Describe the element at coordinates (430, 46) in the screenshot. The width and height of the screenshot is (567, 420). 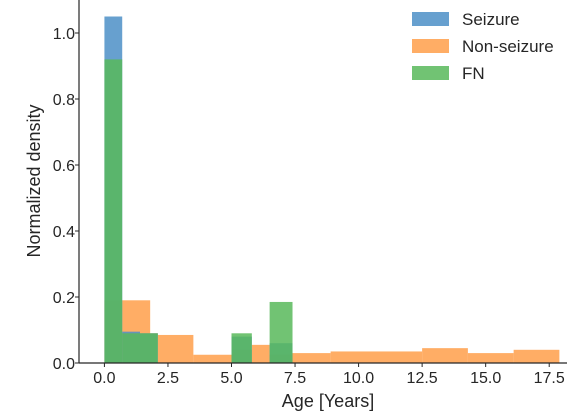
I see `legend-swatch-non-seizure` at that location.